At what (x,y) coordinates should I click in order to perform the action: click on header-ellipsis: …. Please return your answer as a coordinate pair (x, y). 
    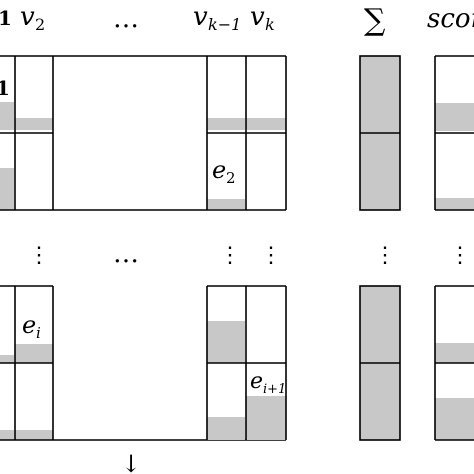
    Looking at the image, I should click on (126, 19).